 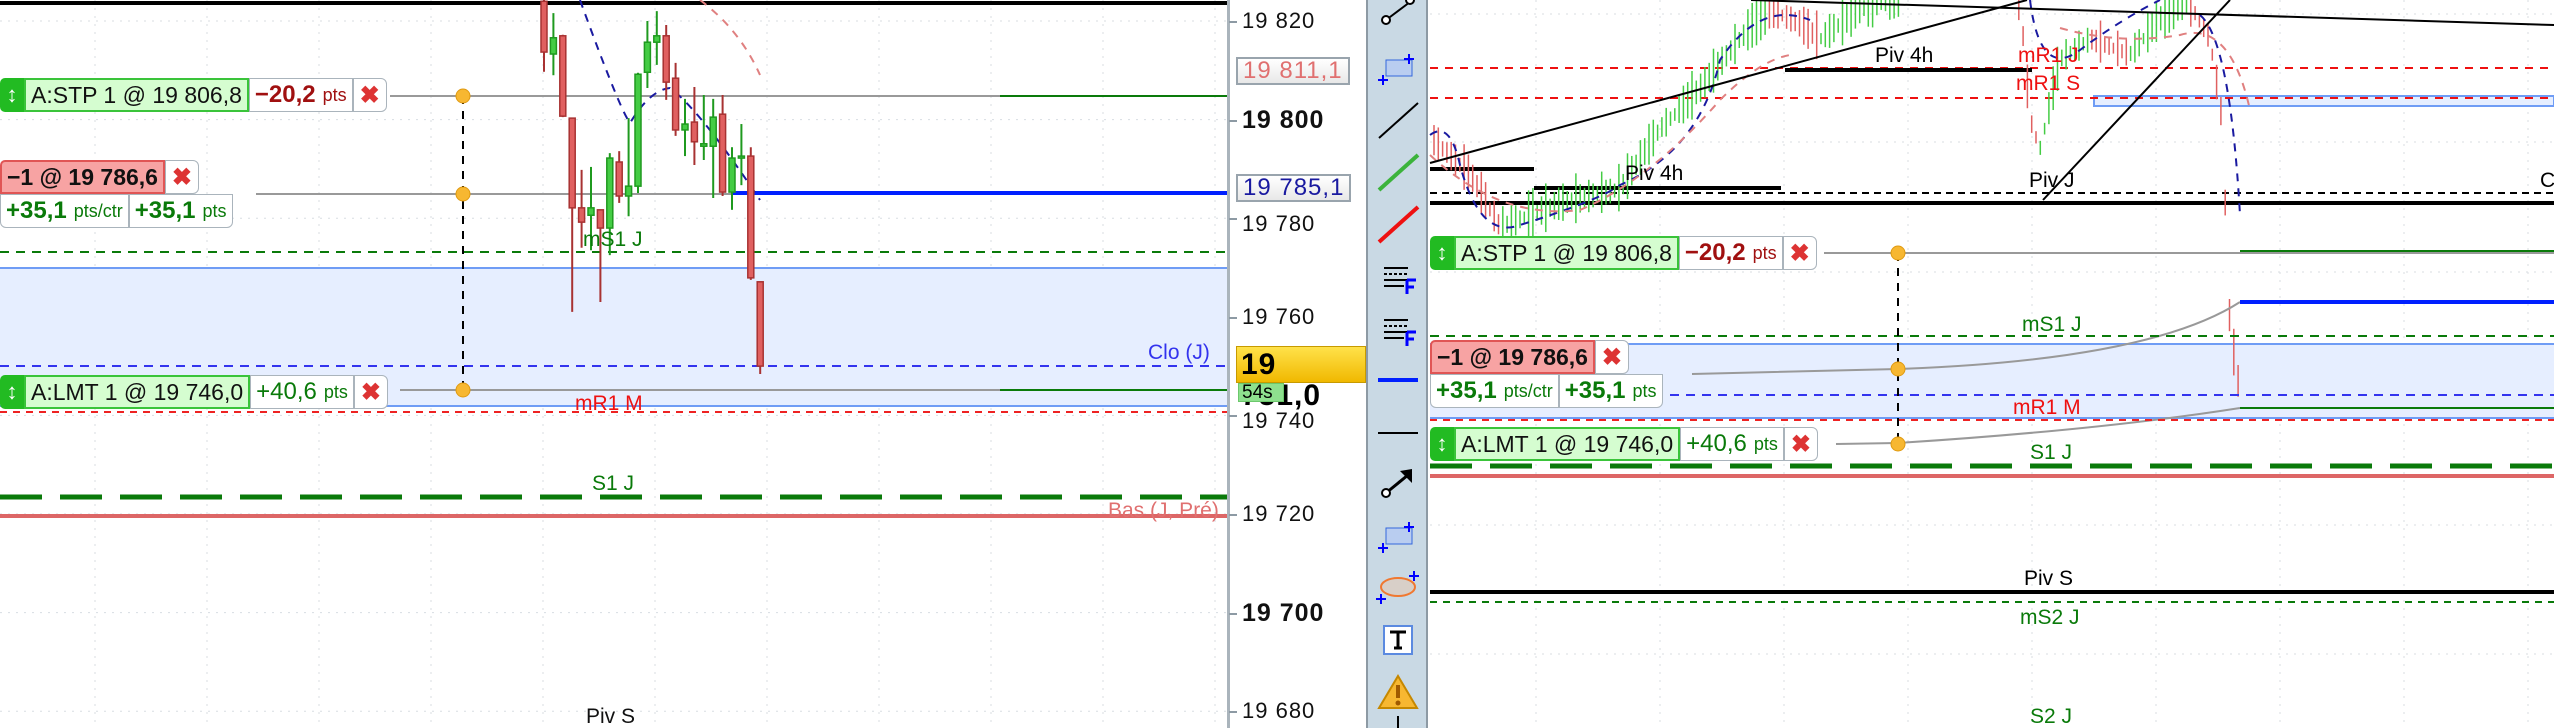 What do you see at coordinates (1398, 722) in the screenshot?
I see `toolbar-more-handle` at bounding box center [1398, 722].